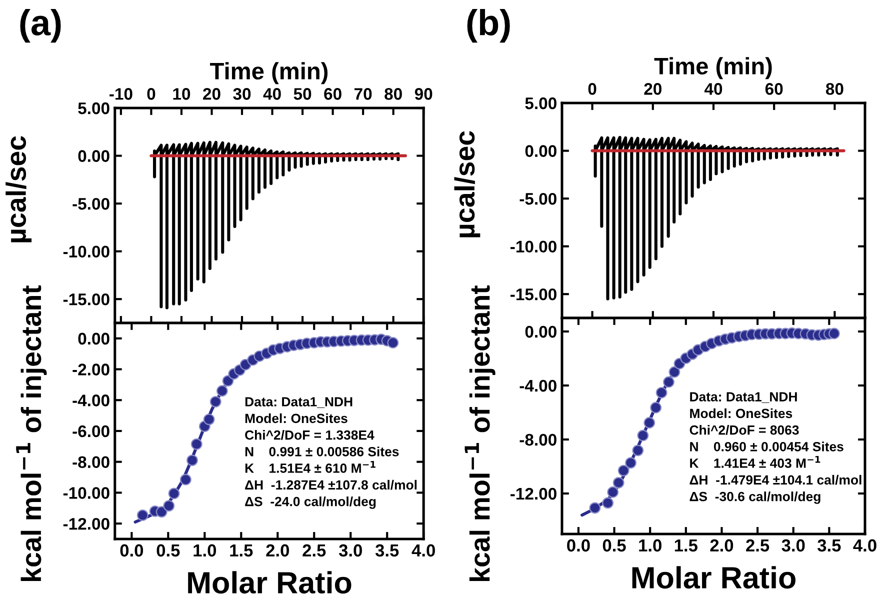 This screenshot has width=877, height=601. What do you see at coordinates (121, 94) in the screenshot?
I see `x-tick-label: -10` at bounding box center [121, 94].